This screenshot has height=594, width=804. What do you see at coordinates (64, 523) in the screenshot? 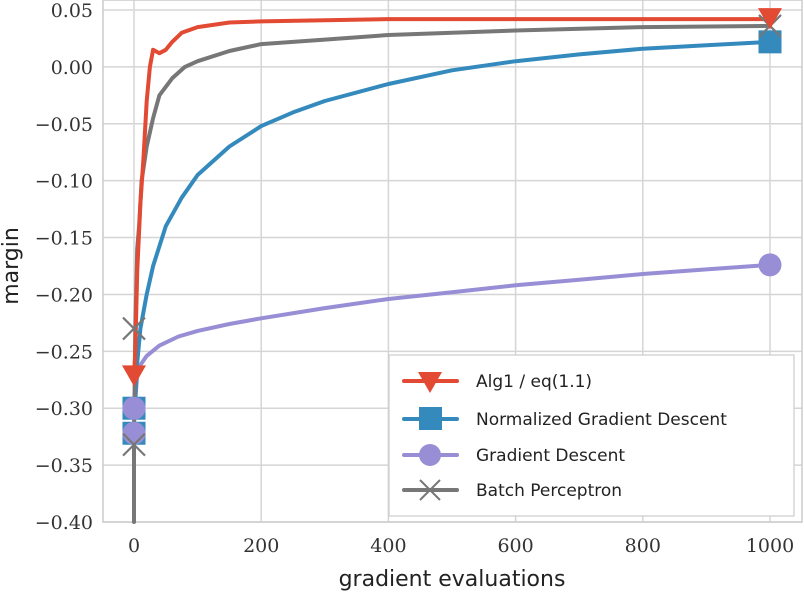
I see `y-tick-label: −0.40` at bounding box center [64, 523].